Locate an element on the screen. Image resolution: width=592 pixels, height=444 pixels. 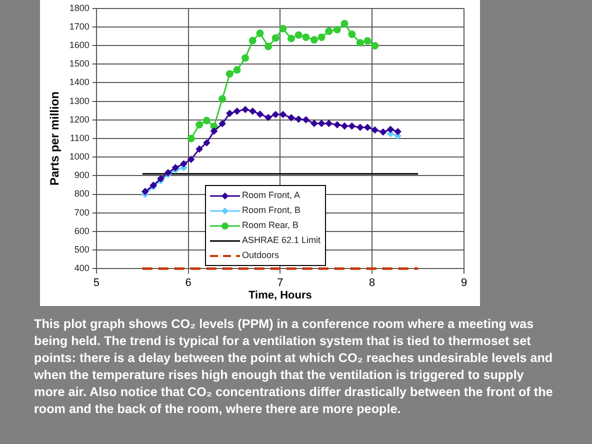
y-tick-label: 1700 is located at coordinates (79, 26).